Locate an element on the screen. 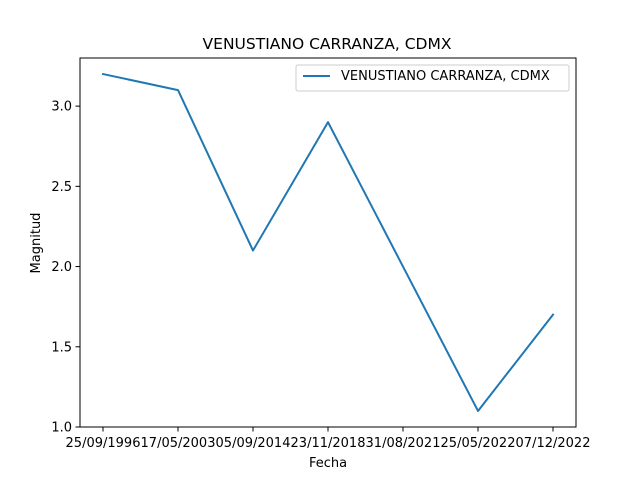  x-tick-label: 23/11/2018 is located at coordinates (328, 443).